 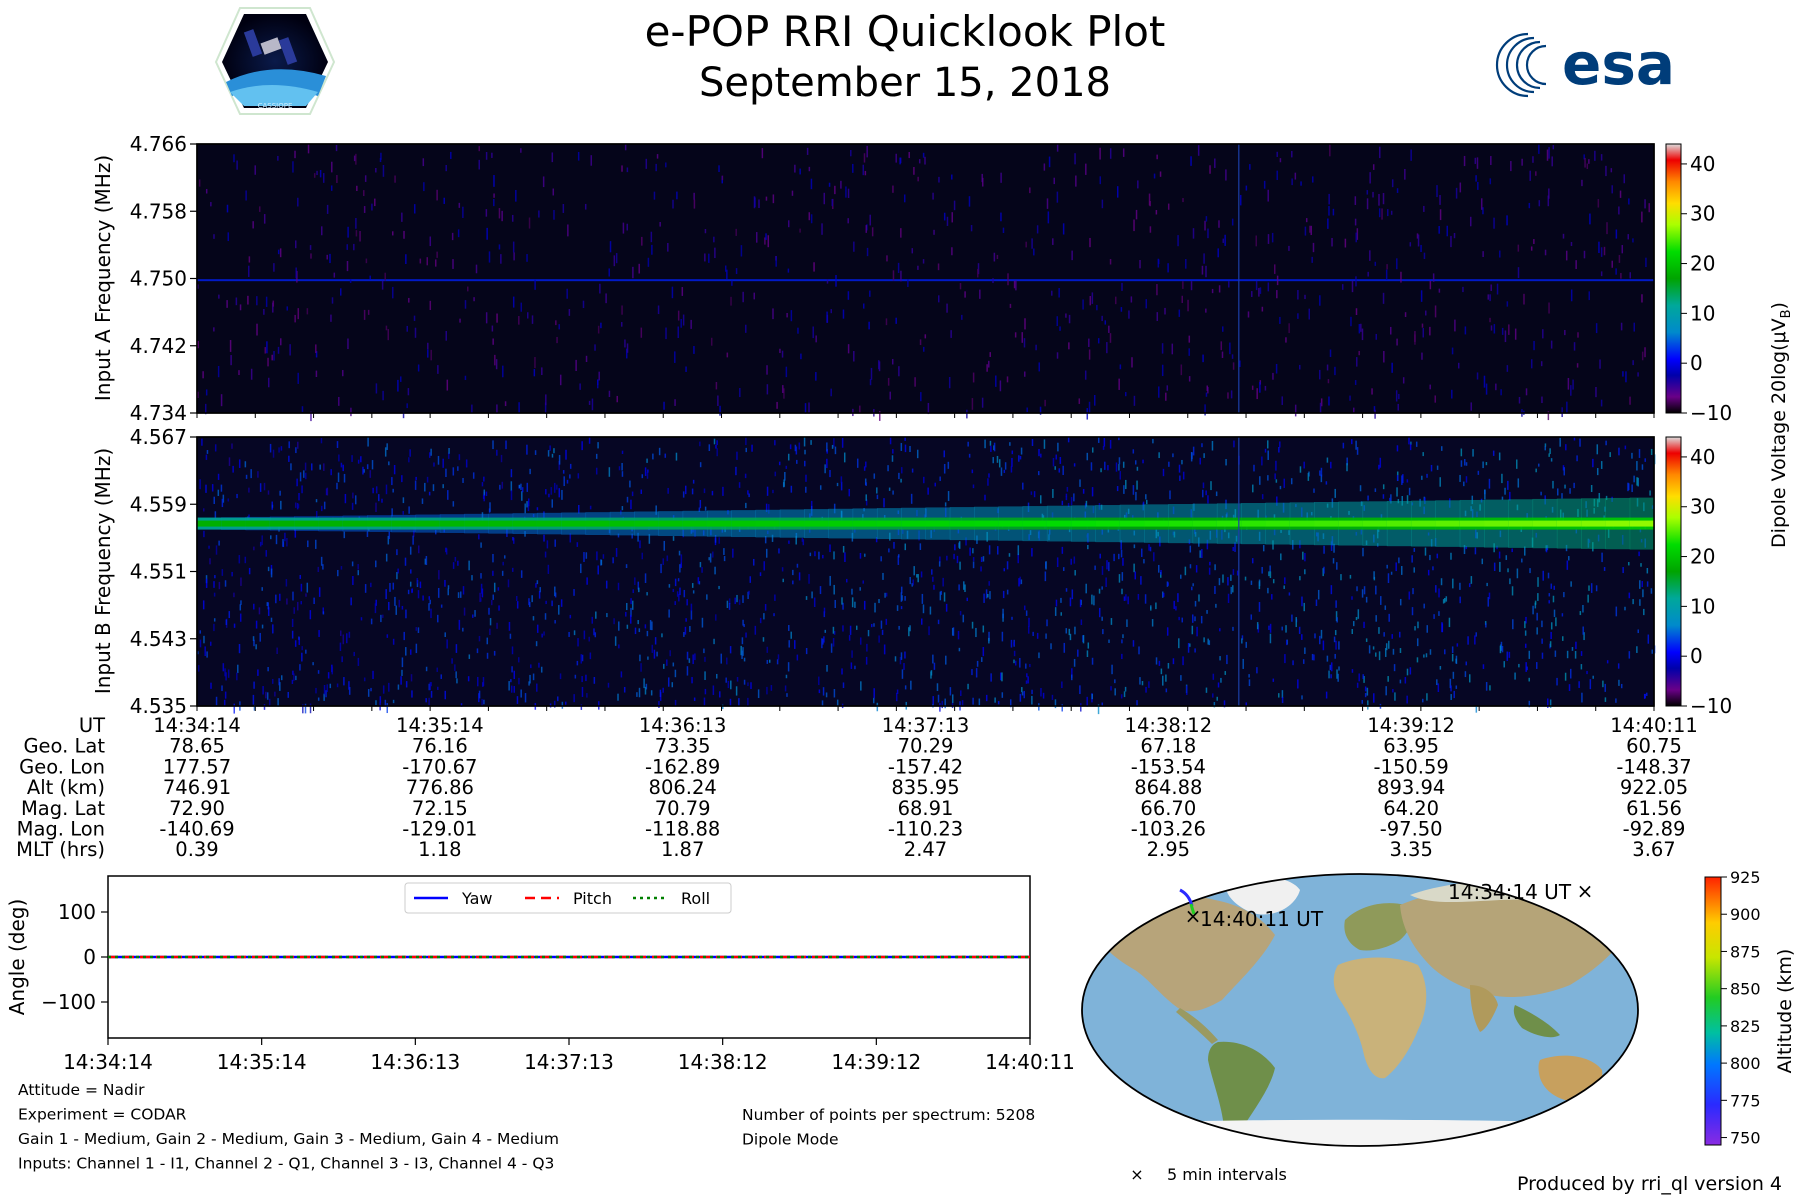 What do you see at coordinates (723, 1062) in the screenshot?
I see `attitude-xtick-label: 14:38:12` at bounding box center [723, 1062].